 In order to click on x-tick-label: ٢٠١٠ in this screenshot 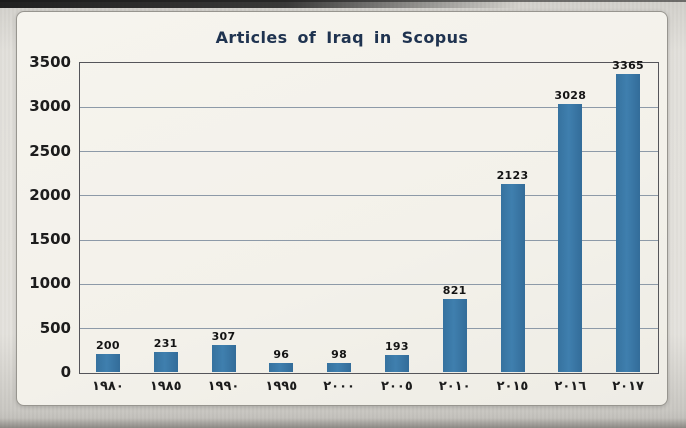, I will do `click(454, 386)`.